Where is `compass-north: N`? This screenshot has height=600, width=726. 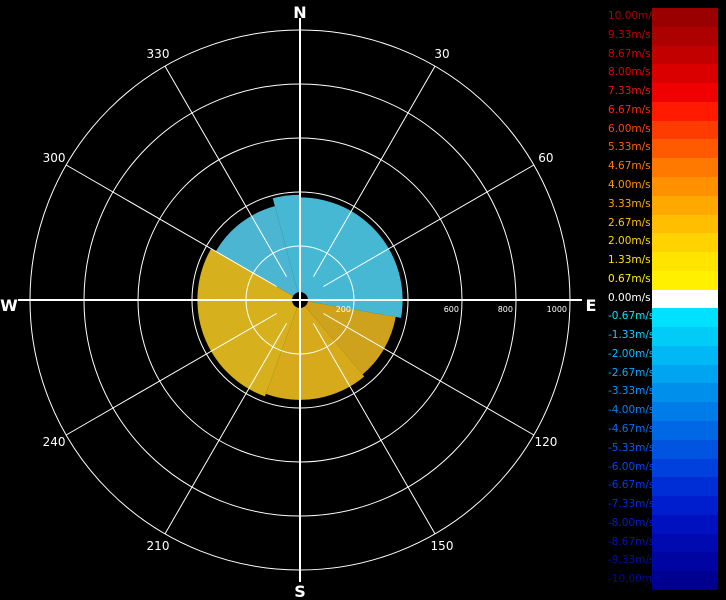 compass-north: N is located at coordinates (299, 12).